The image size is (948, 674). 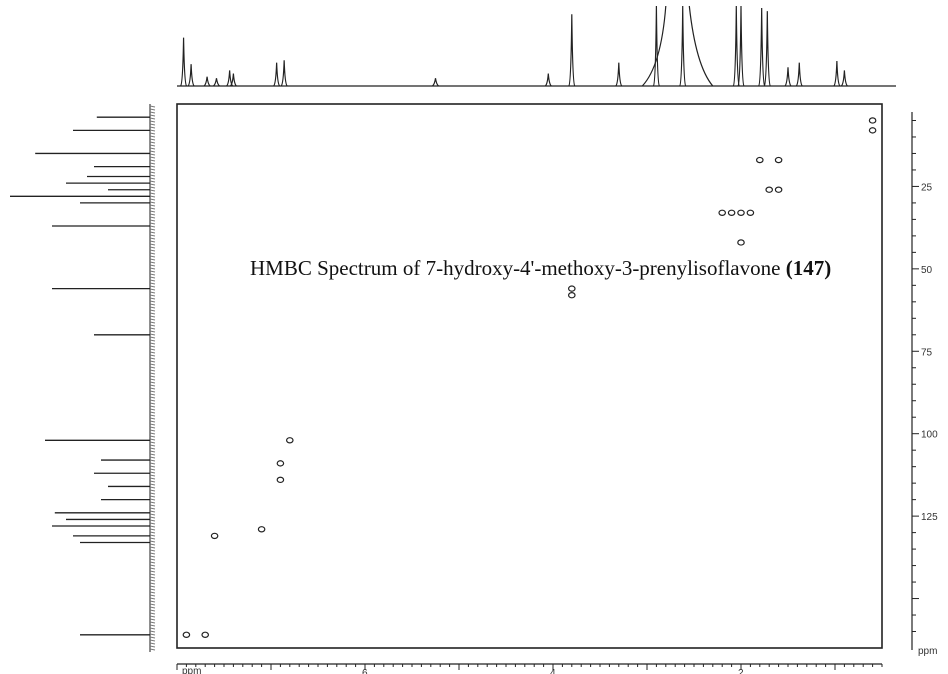 I want to click on x-unit-label: ppm, so click(x=191, y=670).